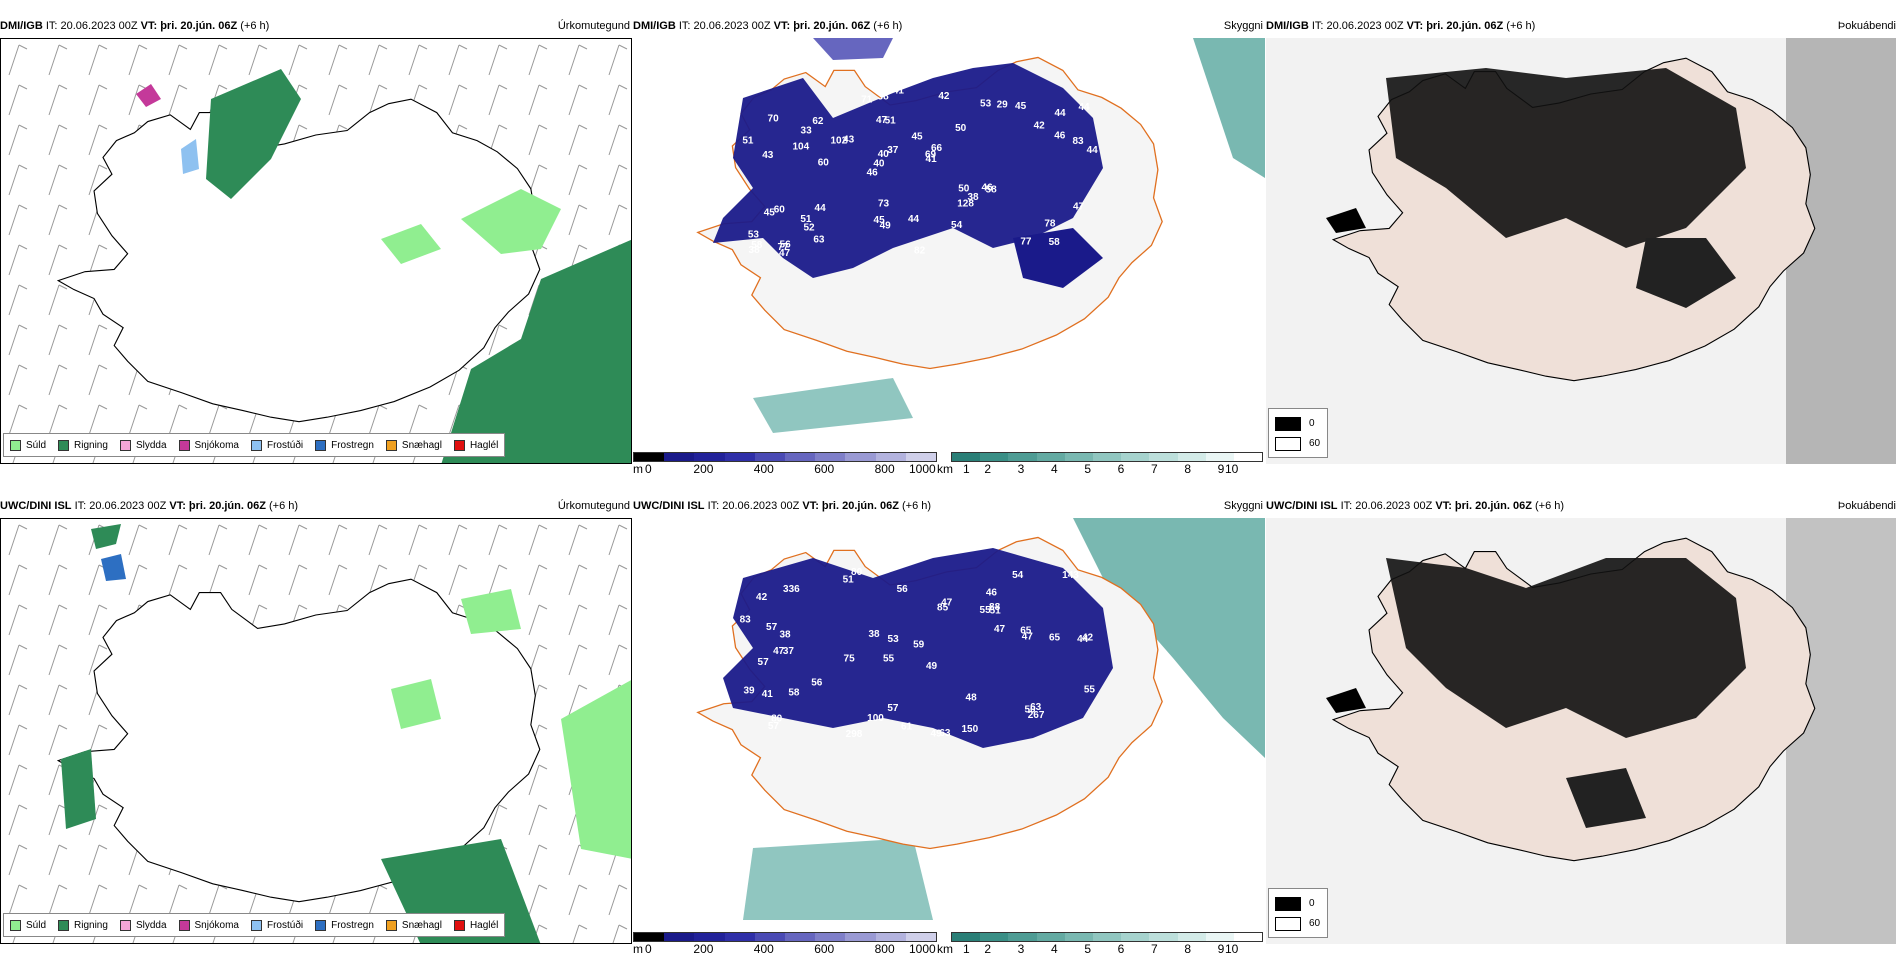 Image resolution: width=1900 pixels, height=956 pixels. I want to click on ceiling-value-label: 66, so click(937, 148).